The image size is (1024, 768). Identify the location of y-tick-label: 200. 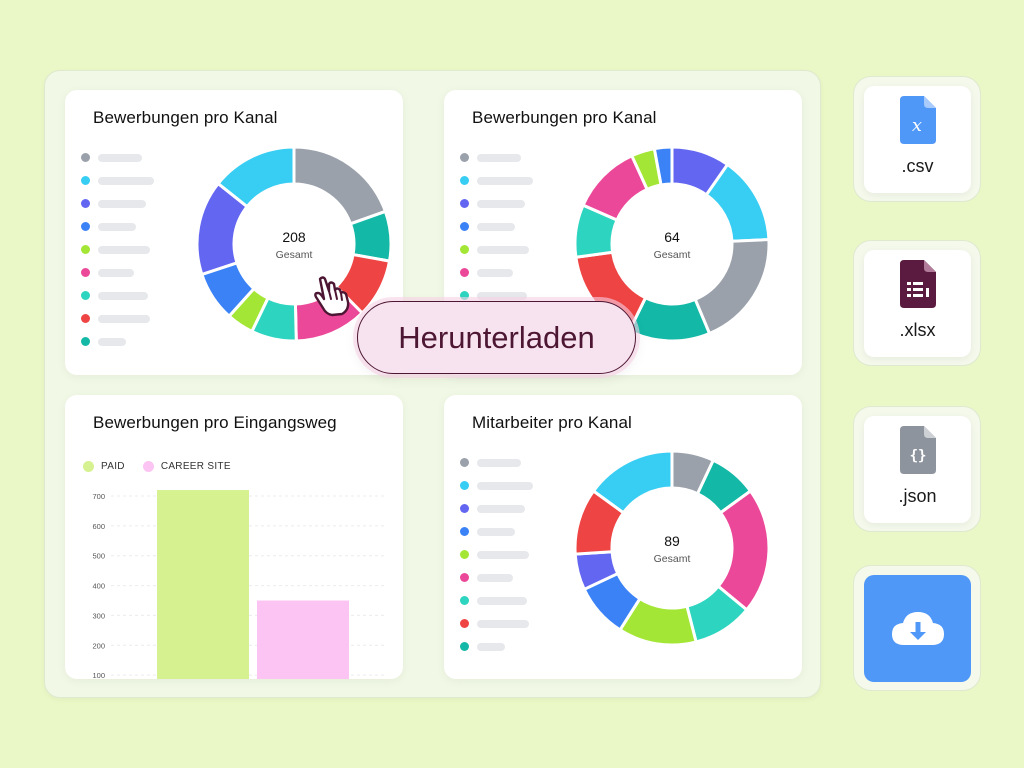
(98, 645).